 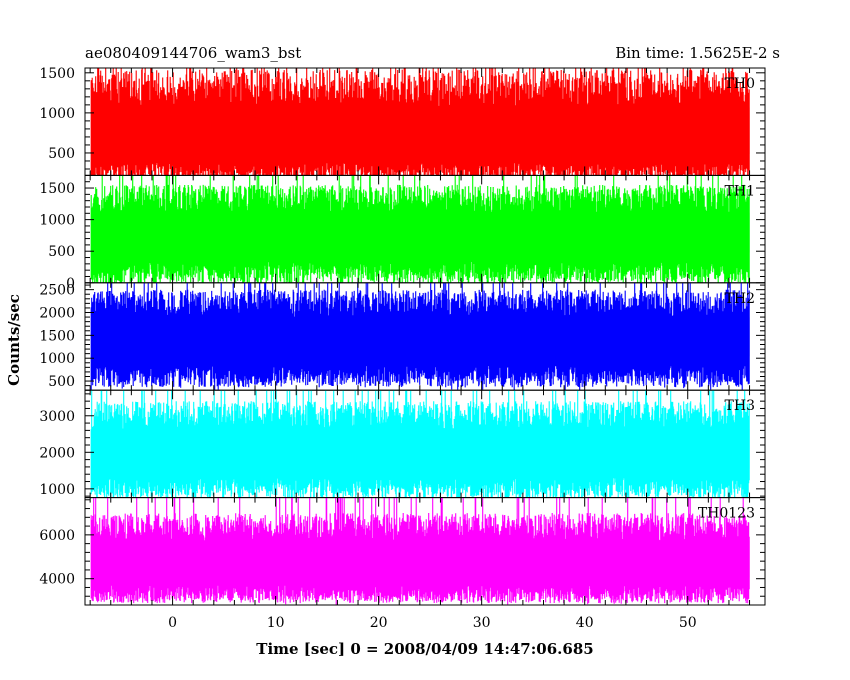 I want to click on series-th2-core, so click(x=420, y=337).